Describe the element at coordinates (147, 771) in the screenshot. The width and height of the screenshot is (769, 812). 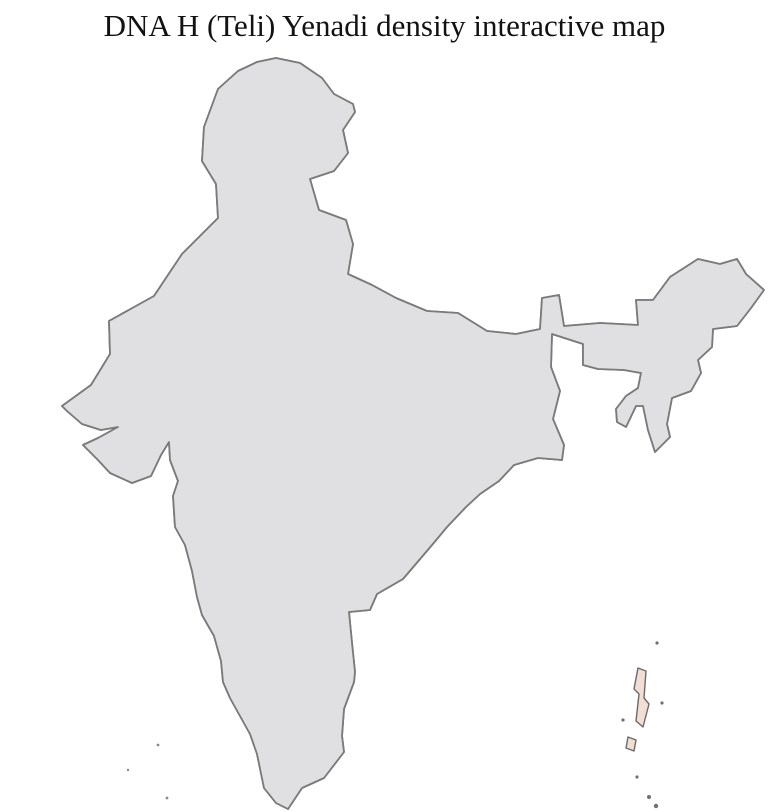
I see `lakshadweep-island-dots` at that location.